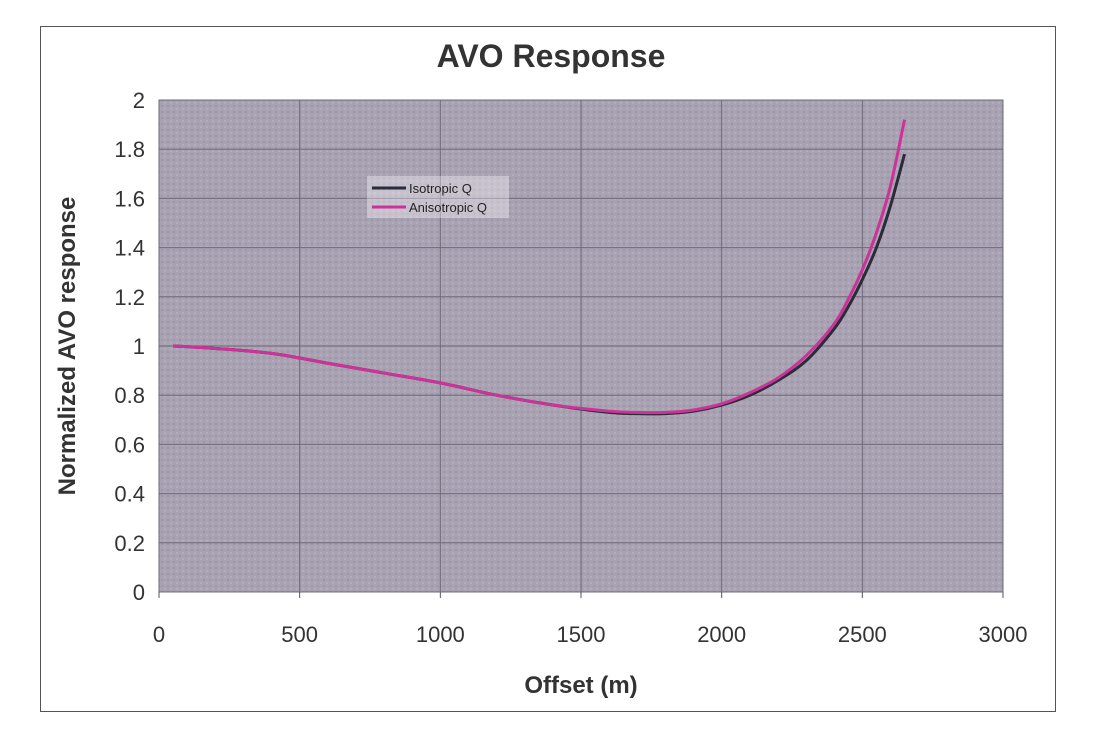  Describe the element at coordinates (299, 634) in the screenshot. I see `x-tick-label: 500` at that location.